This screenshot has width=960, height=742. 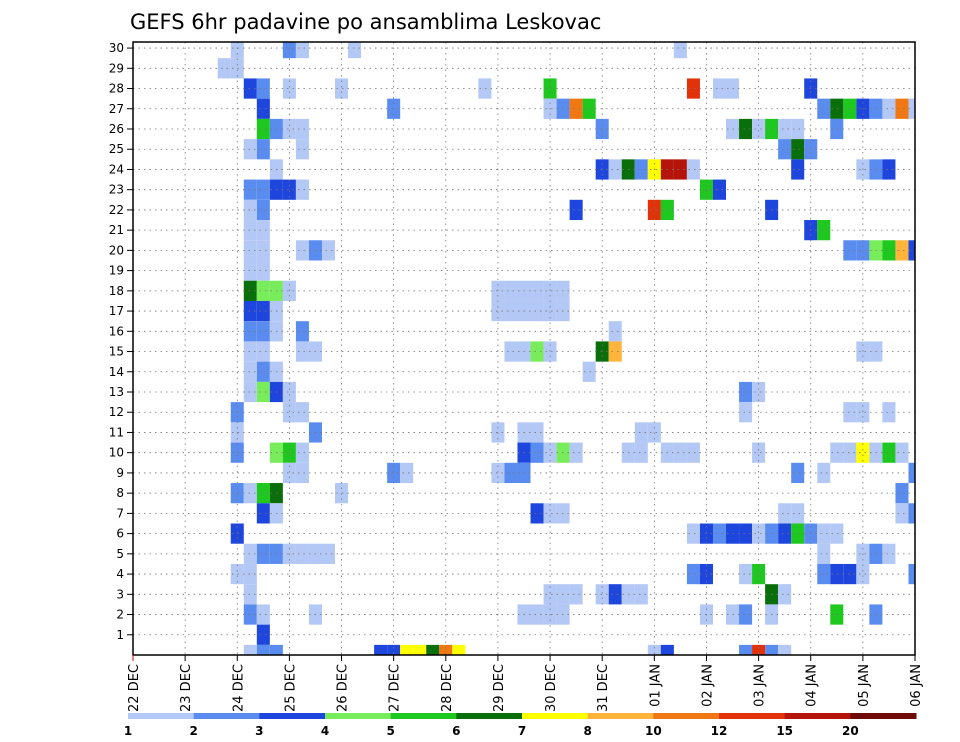 I want to click on x-tick-label: 04 JAN, so click(x=812, y=685).